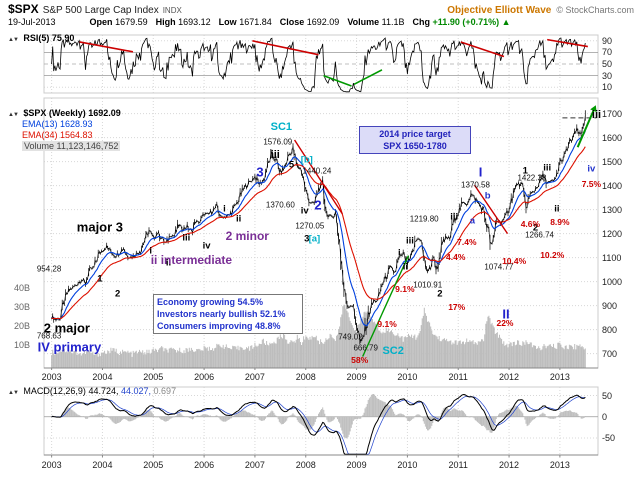  I want to click on economy-line3: Consumers improving 48.8%, so click(219, 326).